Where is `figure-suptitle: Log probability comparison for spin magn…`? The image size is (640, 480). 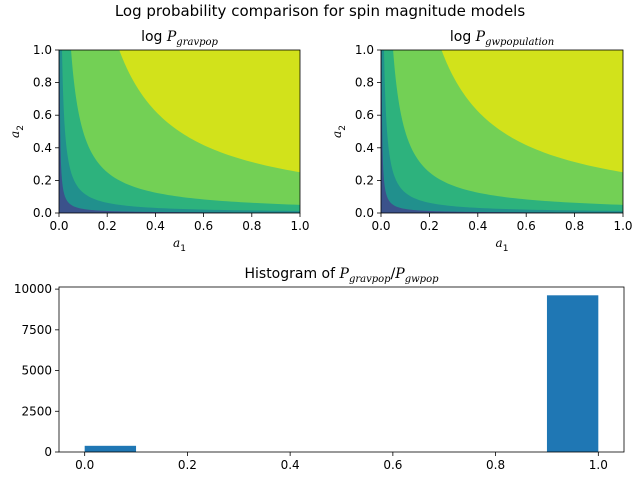
figure-suptitle: Log probability comparison for spin magn… is located at coordinates (320, 11).